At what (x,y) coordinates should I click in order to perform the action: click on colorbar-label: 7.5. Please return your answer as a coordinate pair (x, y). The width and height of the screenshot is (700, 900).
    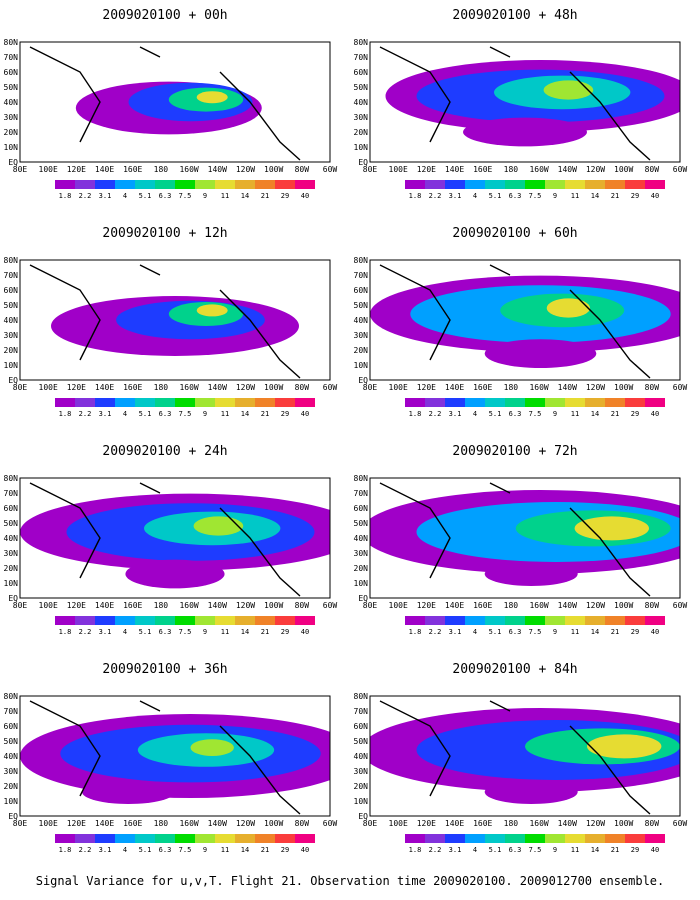
    Looking at the image, I should click on (185, 850).